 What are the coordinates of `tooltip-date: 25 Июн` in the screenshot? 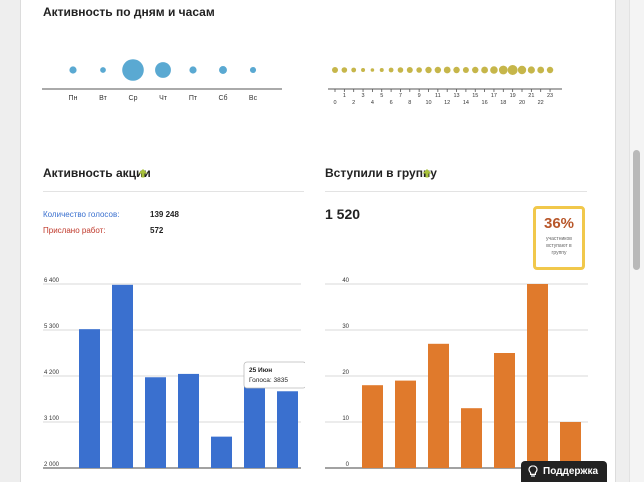 It's located at (260, 370).